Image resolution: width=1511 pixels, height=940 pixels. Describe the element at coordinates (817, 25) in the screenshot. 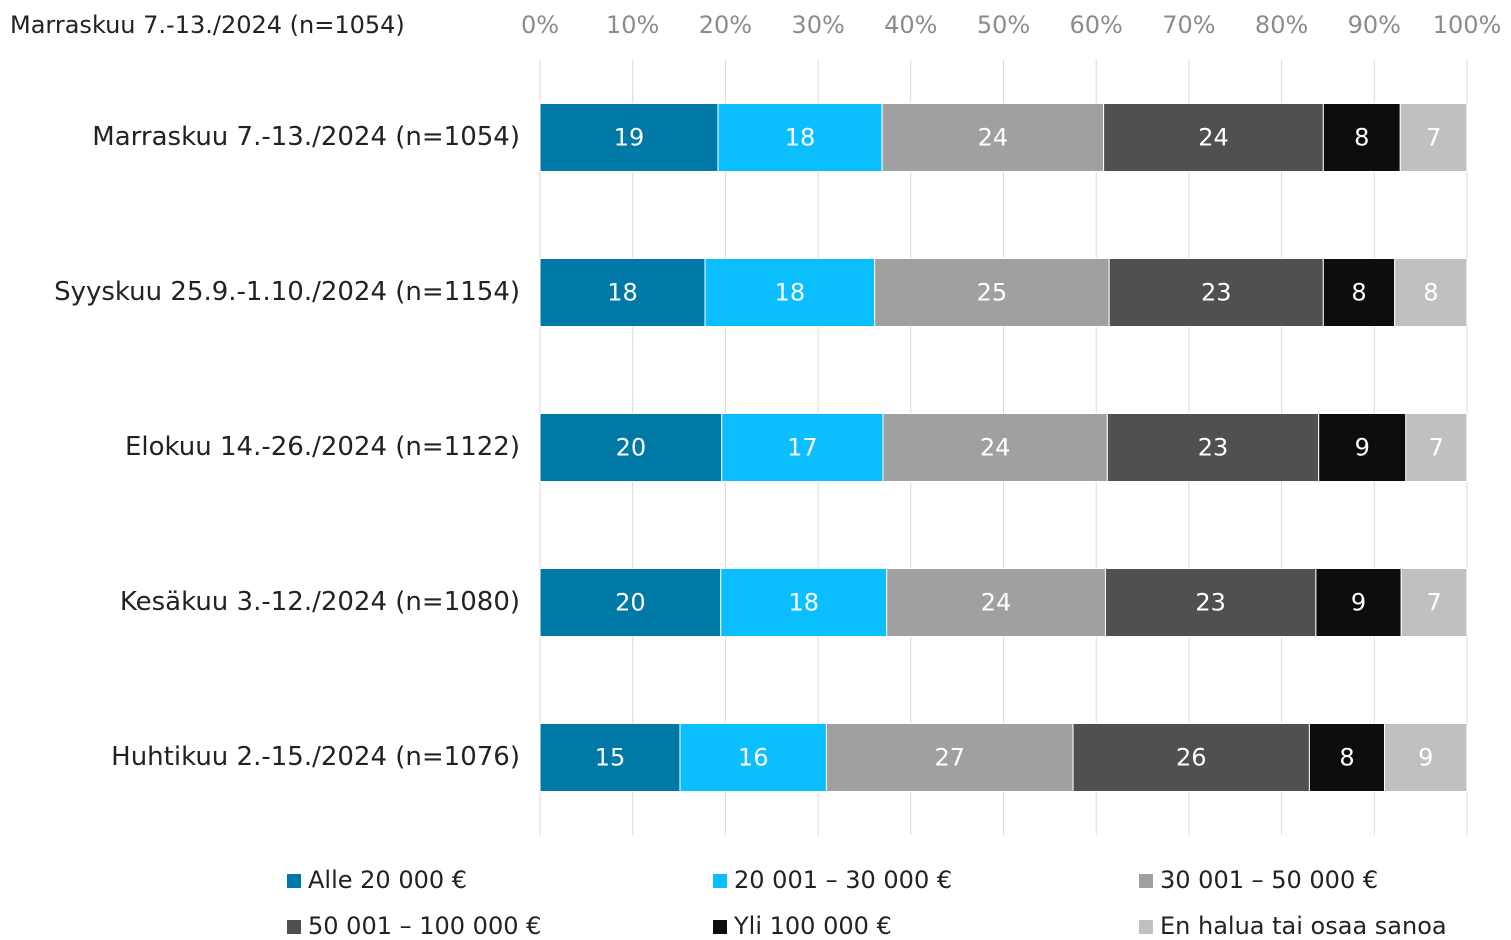

I see `x-tick-label: 30%` at that location.